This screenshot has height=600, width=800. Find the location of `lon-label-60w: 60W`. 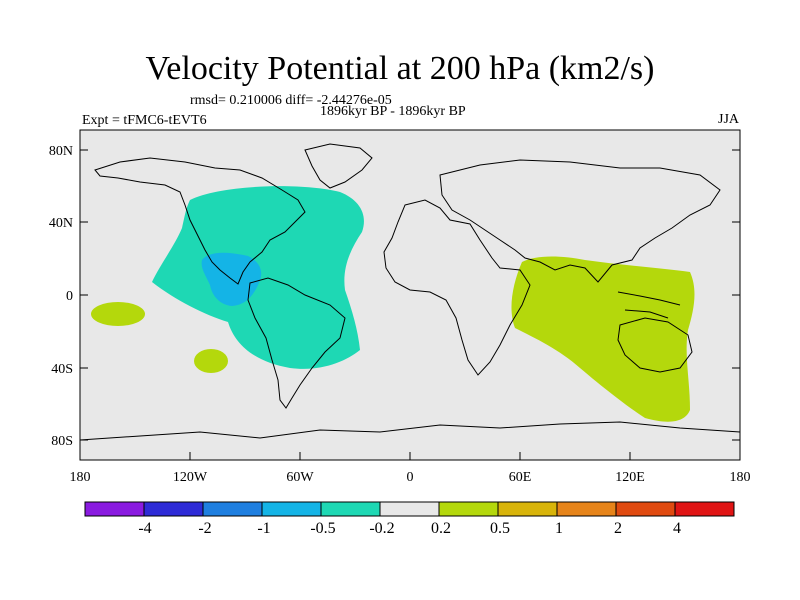

lon-label-60w: 60W is located at coordinates (300, 477).